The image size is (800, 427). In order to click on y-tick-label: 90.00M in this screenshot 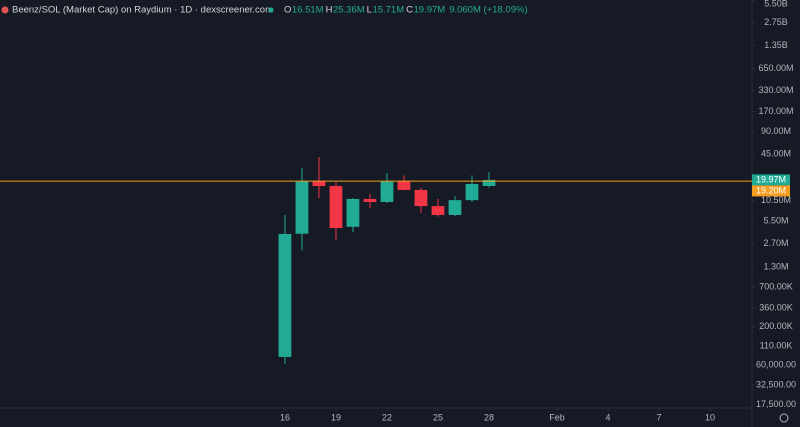, I will do `click(776, 131)`.